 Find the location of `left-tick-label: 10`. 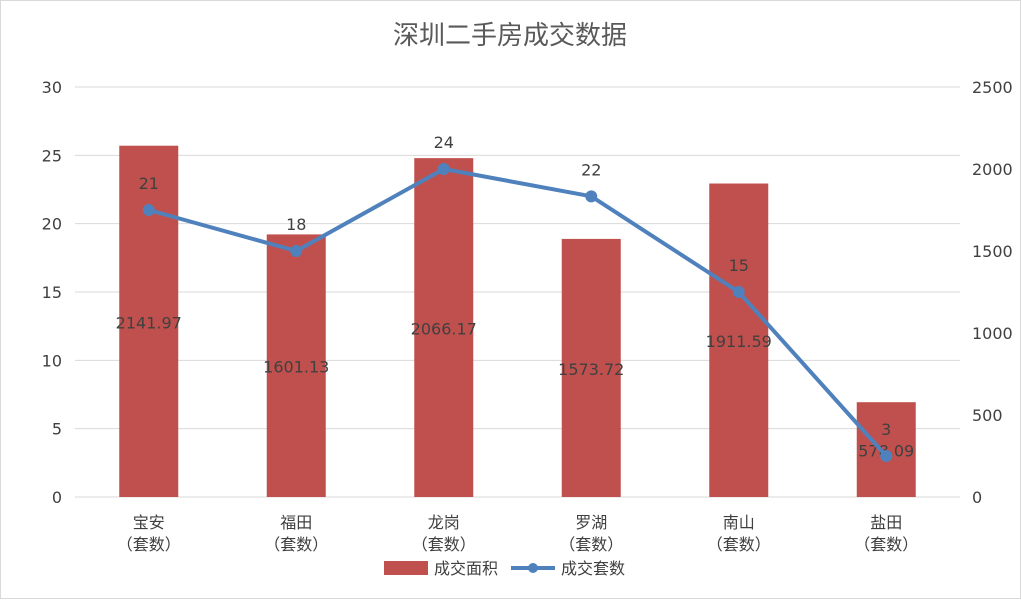

left-tick-label: 10 is located at coordinates (52, 360).